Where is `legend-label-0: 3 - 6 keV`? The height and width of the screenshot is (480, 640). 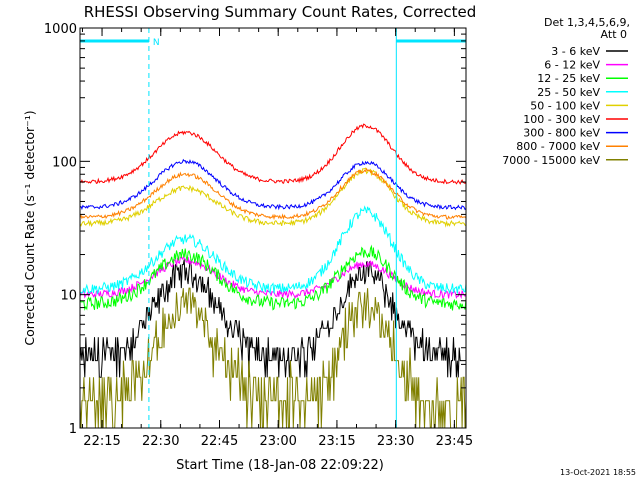
legend-label-0: 3 - 6 keV is located at coordinates (575, 51).